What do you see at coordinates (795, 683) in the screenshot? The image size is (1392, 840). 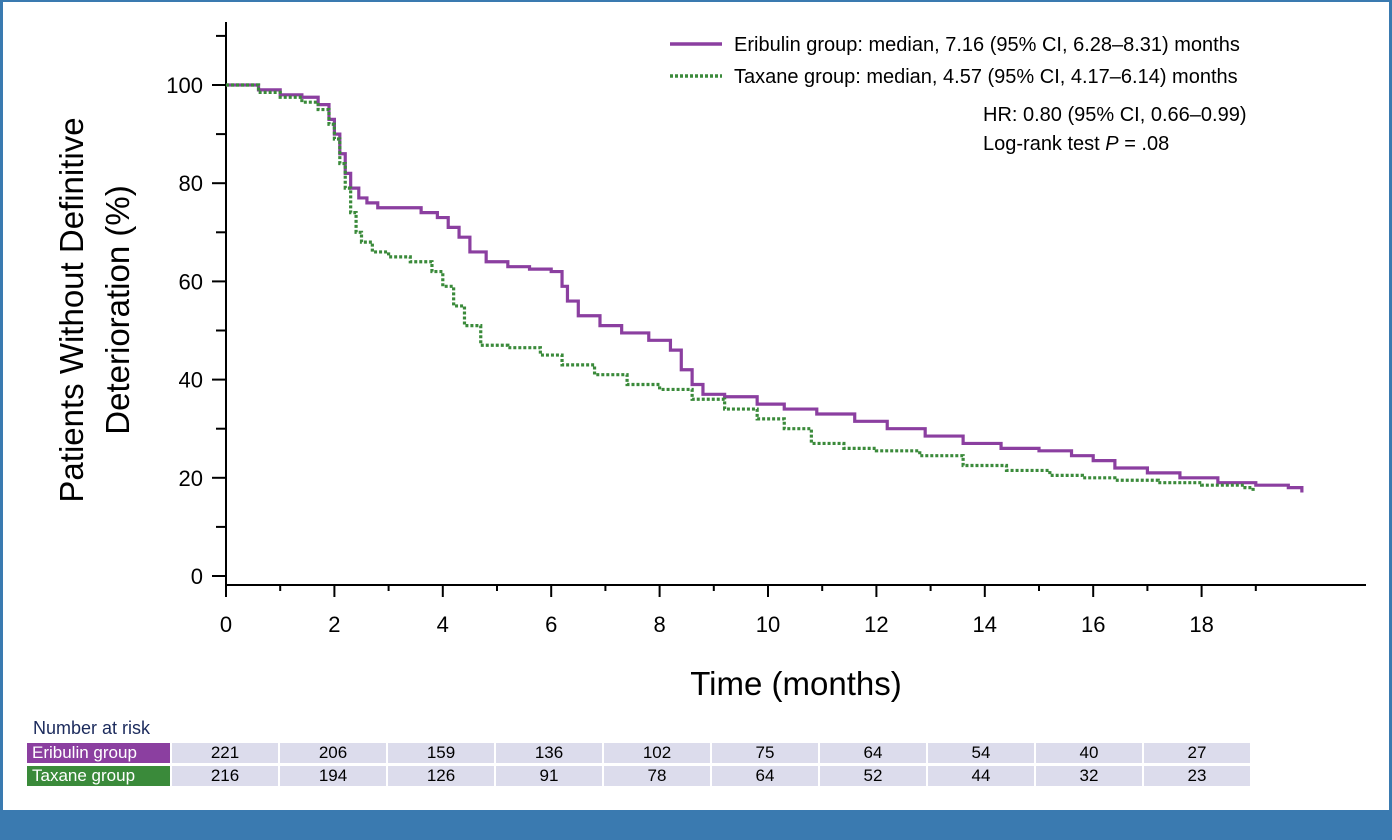 I see `x-axis-title: Time (months)` at bounding box center [795, 683].